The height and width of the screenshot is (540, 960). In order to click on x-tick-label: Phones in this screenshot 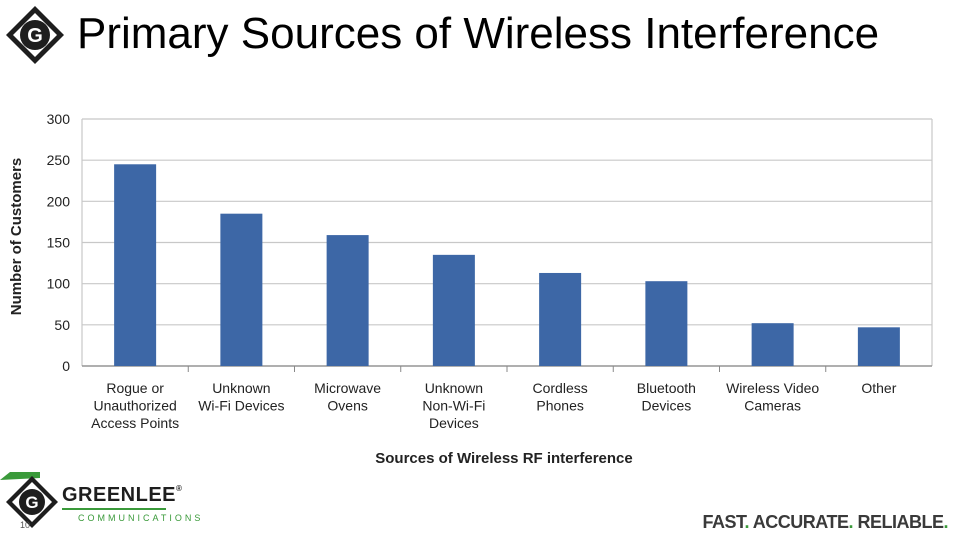, I will do `click(559, 406)`.